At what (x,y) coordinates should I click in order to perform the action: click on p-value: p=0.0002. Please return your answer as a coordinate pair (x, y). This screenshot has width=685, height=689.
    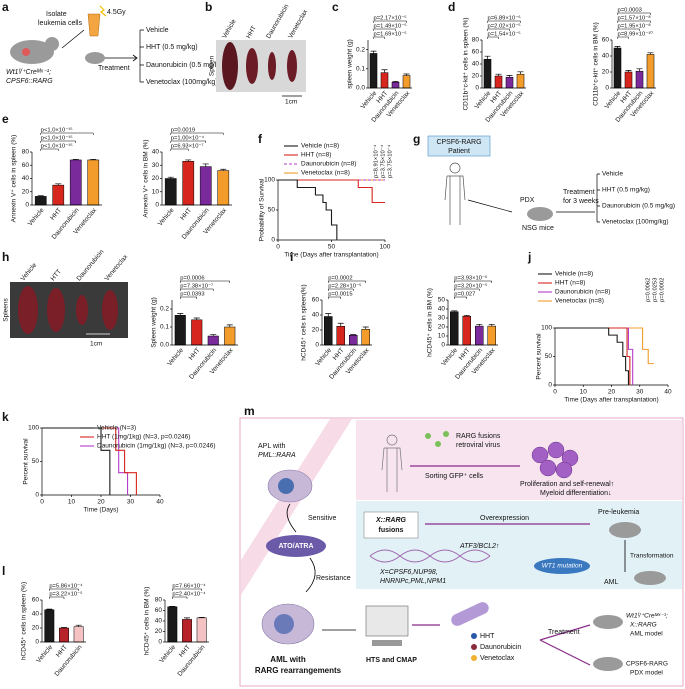
    Looking at the image, I should click on (663, 290).